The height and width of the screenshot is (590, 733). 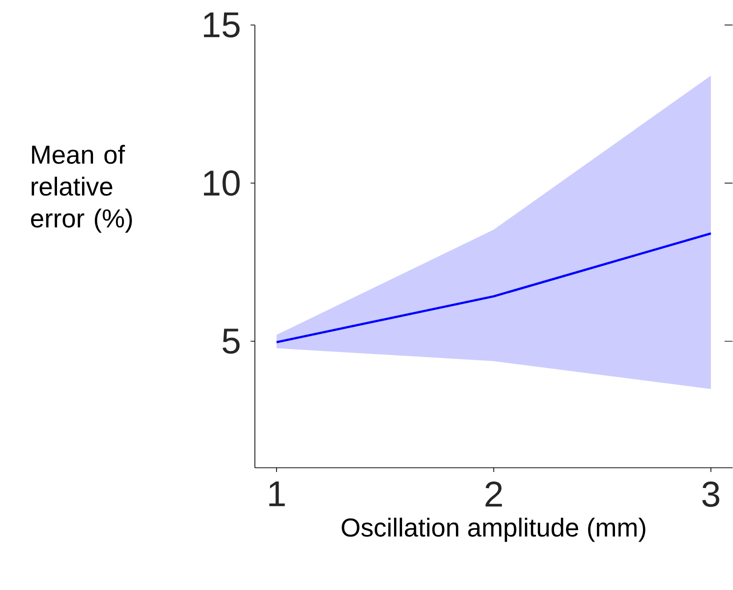 I want to click on y-tick-label: 10, so click(x=222, y=183).